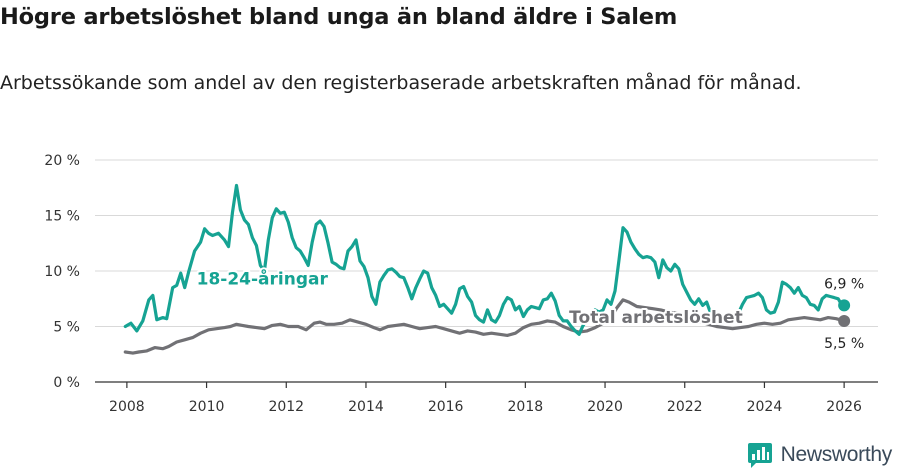 The image size is (900, 474). I want to click on y-tick-label: 10 %, so click(62, 272).